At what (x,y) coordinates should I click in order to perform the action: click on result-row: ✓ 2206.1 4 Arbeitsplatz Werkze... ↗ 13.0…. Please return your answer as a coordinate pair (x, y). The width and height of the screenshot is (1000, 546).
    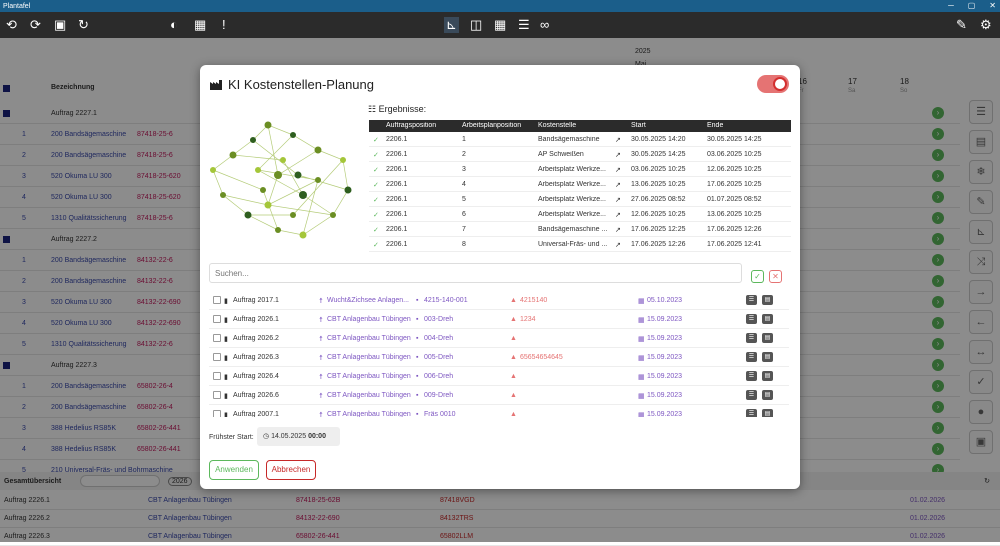
    Looking at the image, I should click on (580, 184).